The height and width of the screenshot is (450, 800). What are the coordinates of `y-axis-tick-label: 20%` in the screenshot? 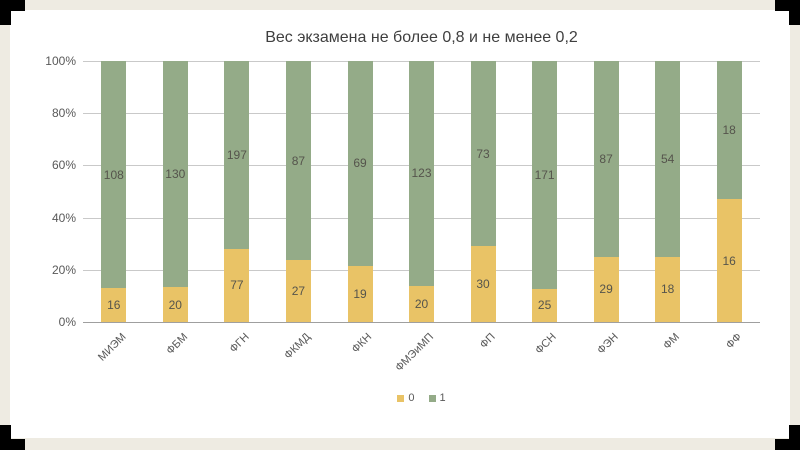 It's located at (63, 269).